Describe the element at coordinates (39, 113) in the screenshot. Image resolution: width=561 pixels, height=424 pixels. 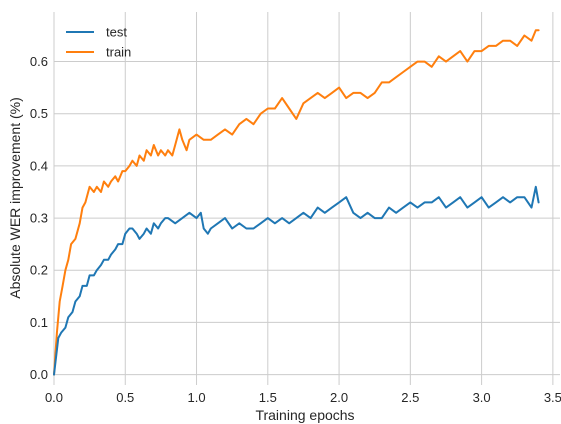
I see `y-tick-label: 0.5` at that location.